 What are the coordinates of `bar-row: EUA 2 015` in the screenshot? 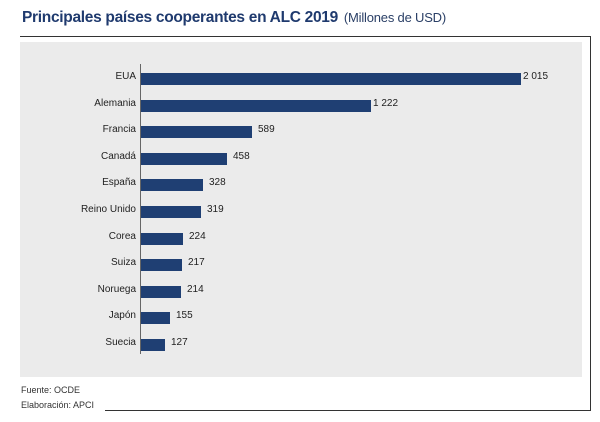 It's located at (301, 78).